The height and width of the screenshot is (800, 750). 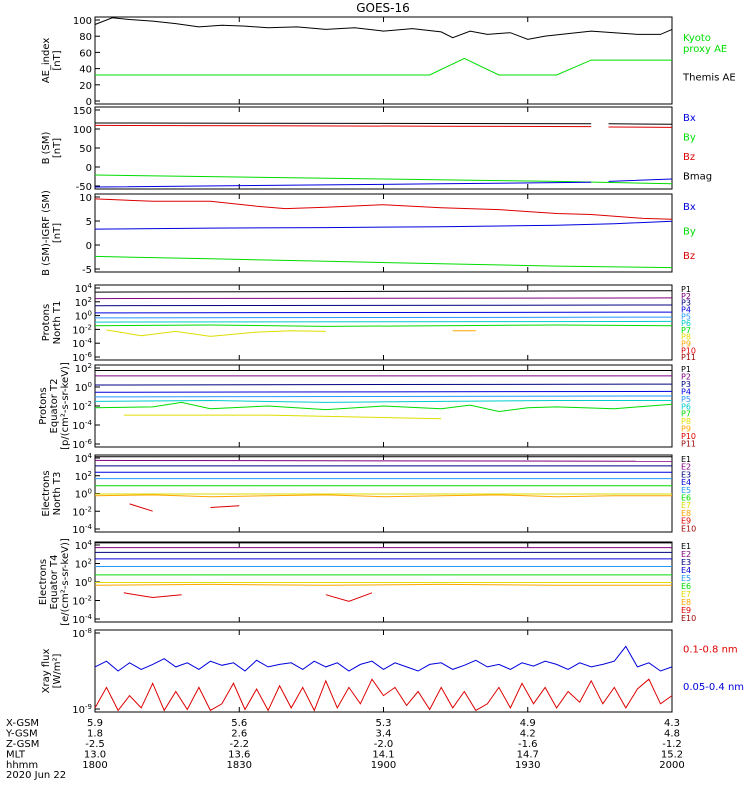 What do you see at coordinates (686, 586) in the screenshot?
I see `legend-e6: E6` at bounding box center [686, 586].